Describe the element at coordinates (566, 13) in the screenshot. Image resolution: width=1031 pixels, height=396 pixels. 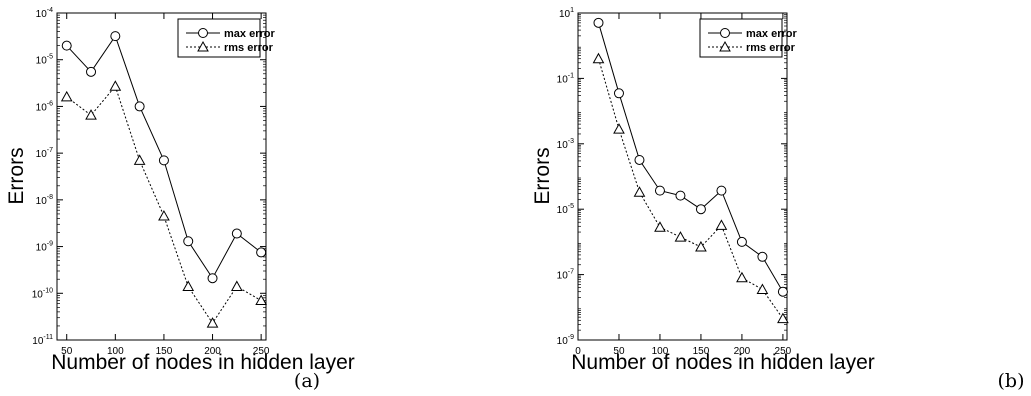
I see `y-tick-label: 10¹` at that location.